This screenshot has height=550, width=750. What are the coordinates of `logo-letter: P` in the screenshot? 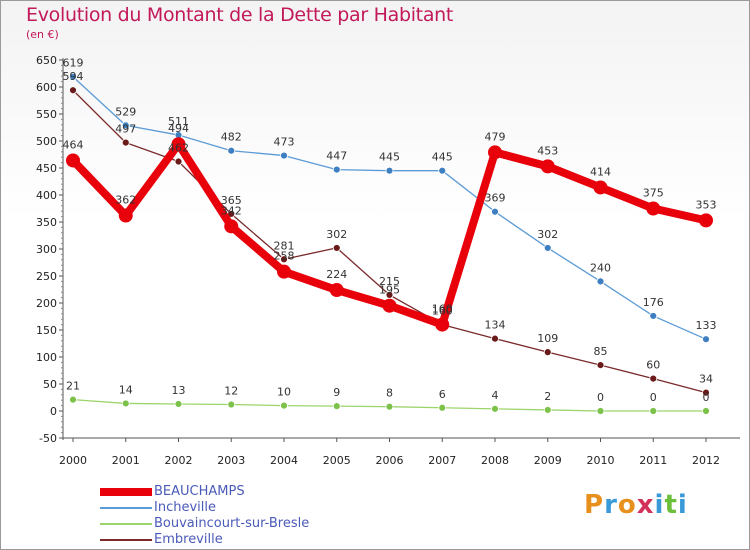 It's located at (594, 505).